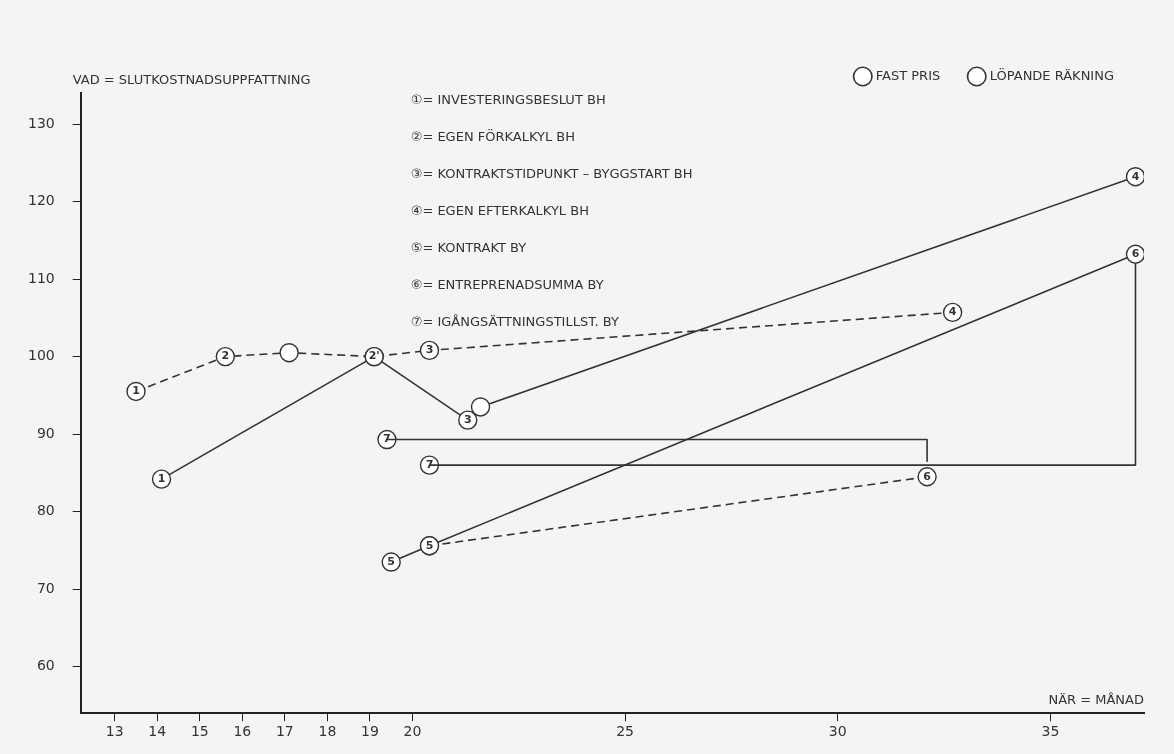 This screenshot has width=1174, height=754. I want to click on y-tick-label: 80, so click(45, 510).